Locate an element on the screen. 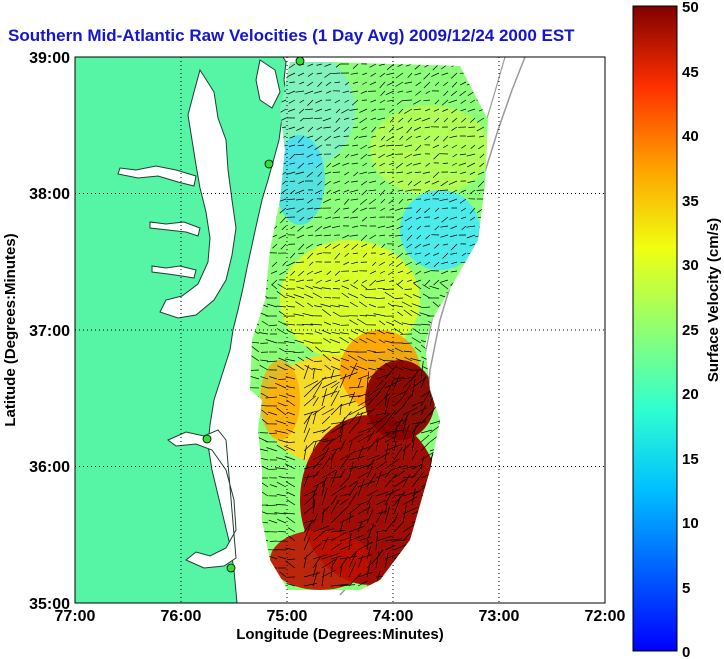 This screenshot has height=659, width=724. pamlico-albemarle-sound is located at coordinates (202, 499).